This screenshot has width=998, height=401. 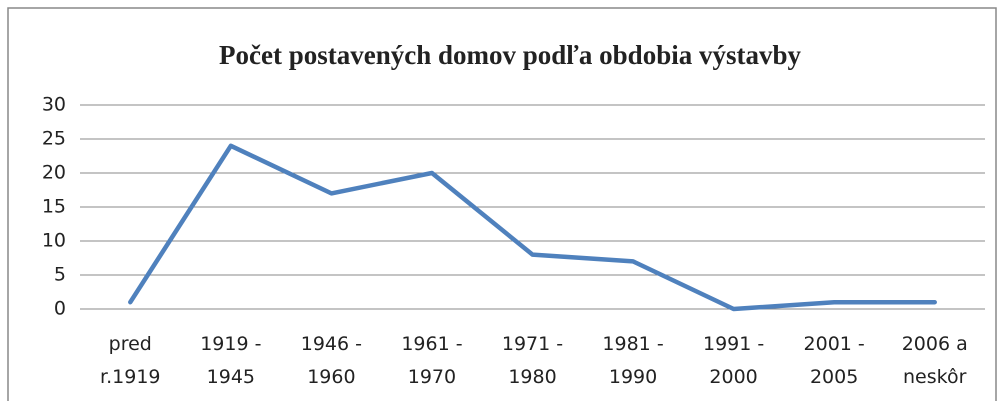 I want to click on x-tick-label: 1946 - 1960, so click(x=331, y=360).